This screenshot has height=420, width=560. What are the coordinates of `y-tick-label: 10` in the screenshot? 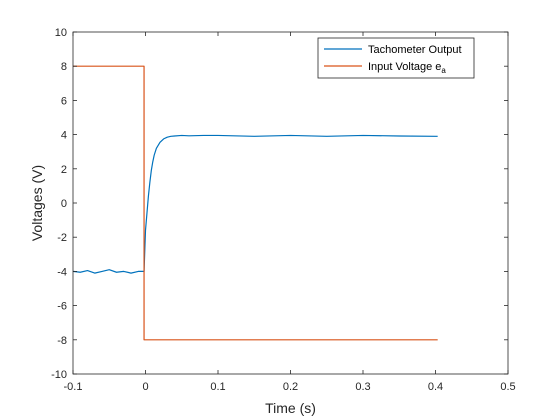 It's located at (61, 33).